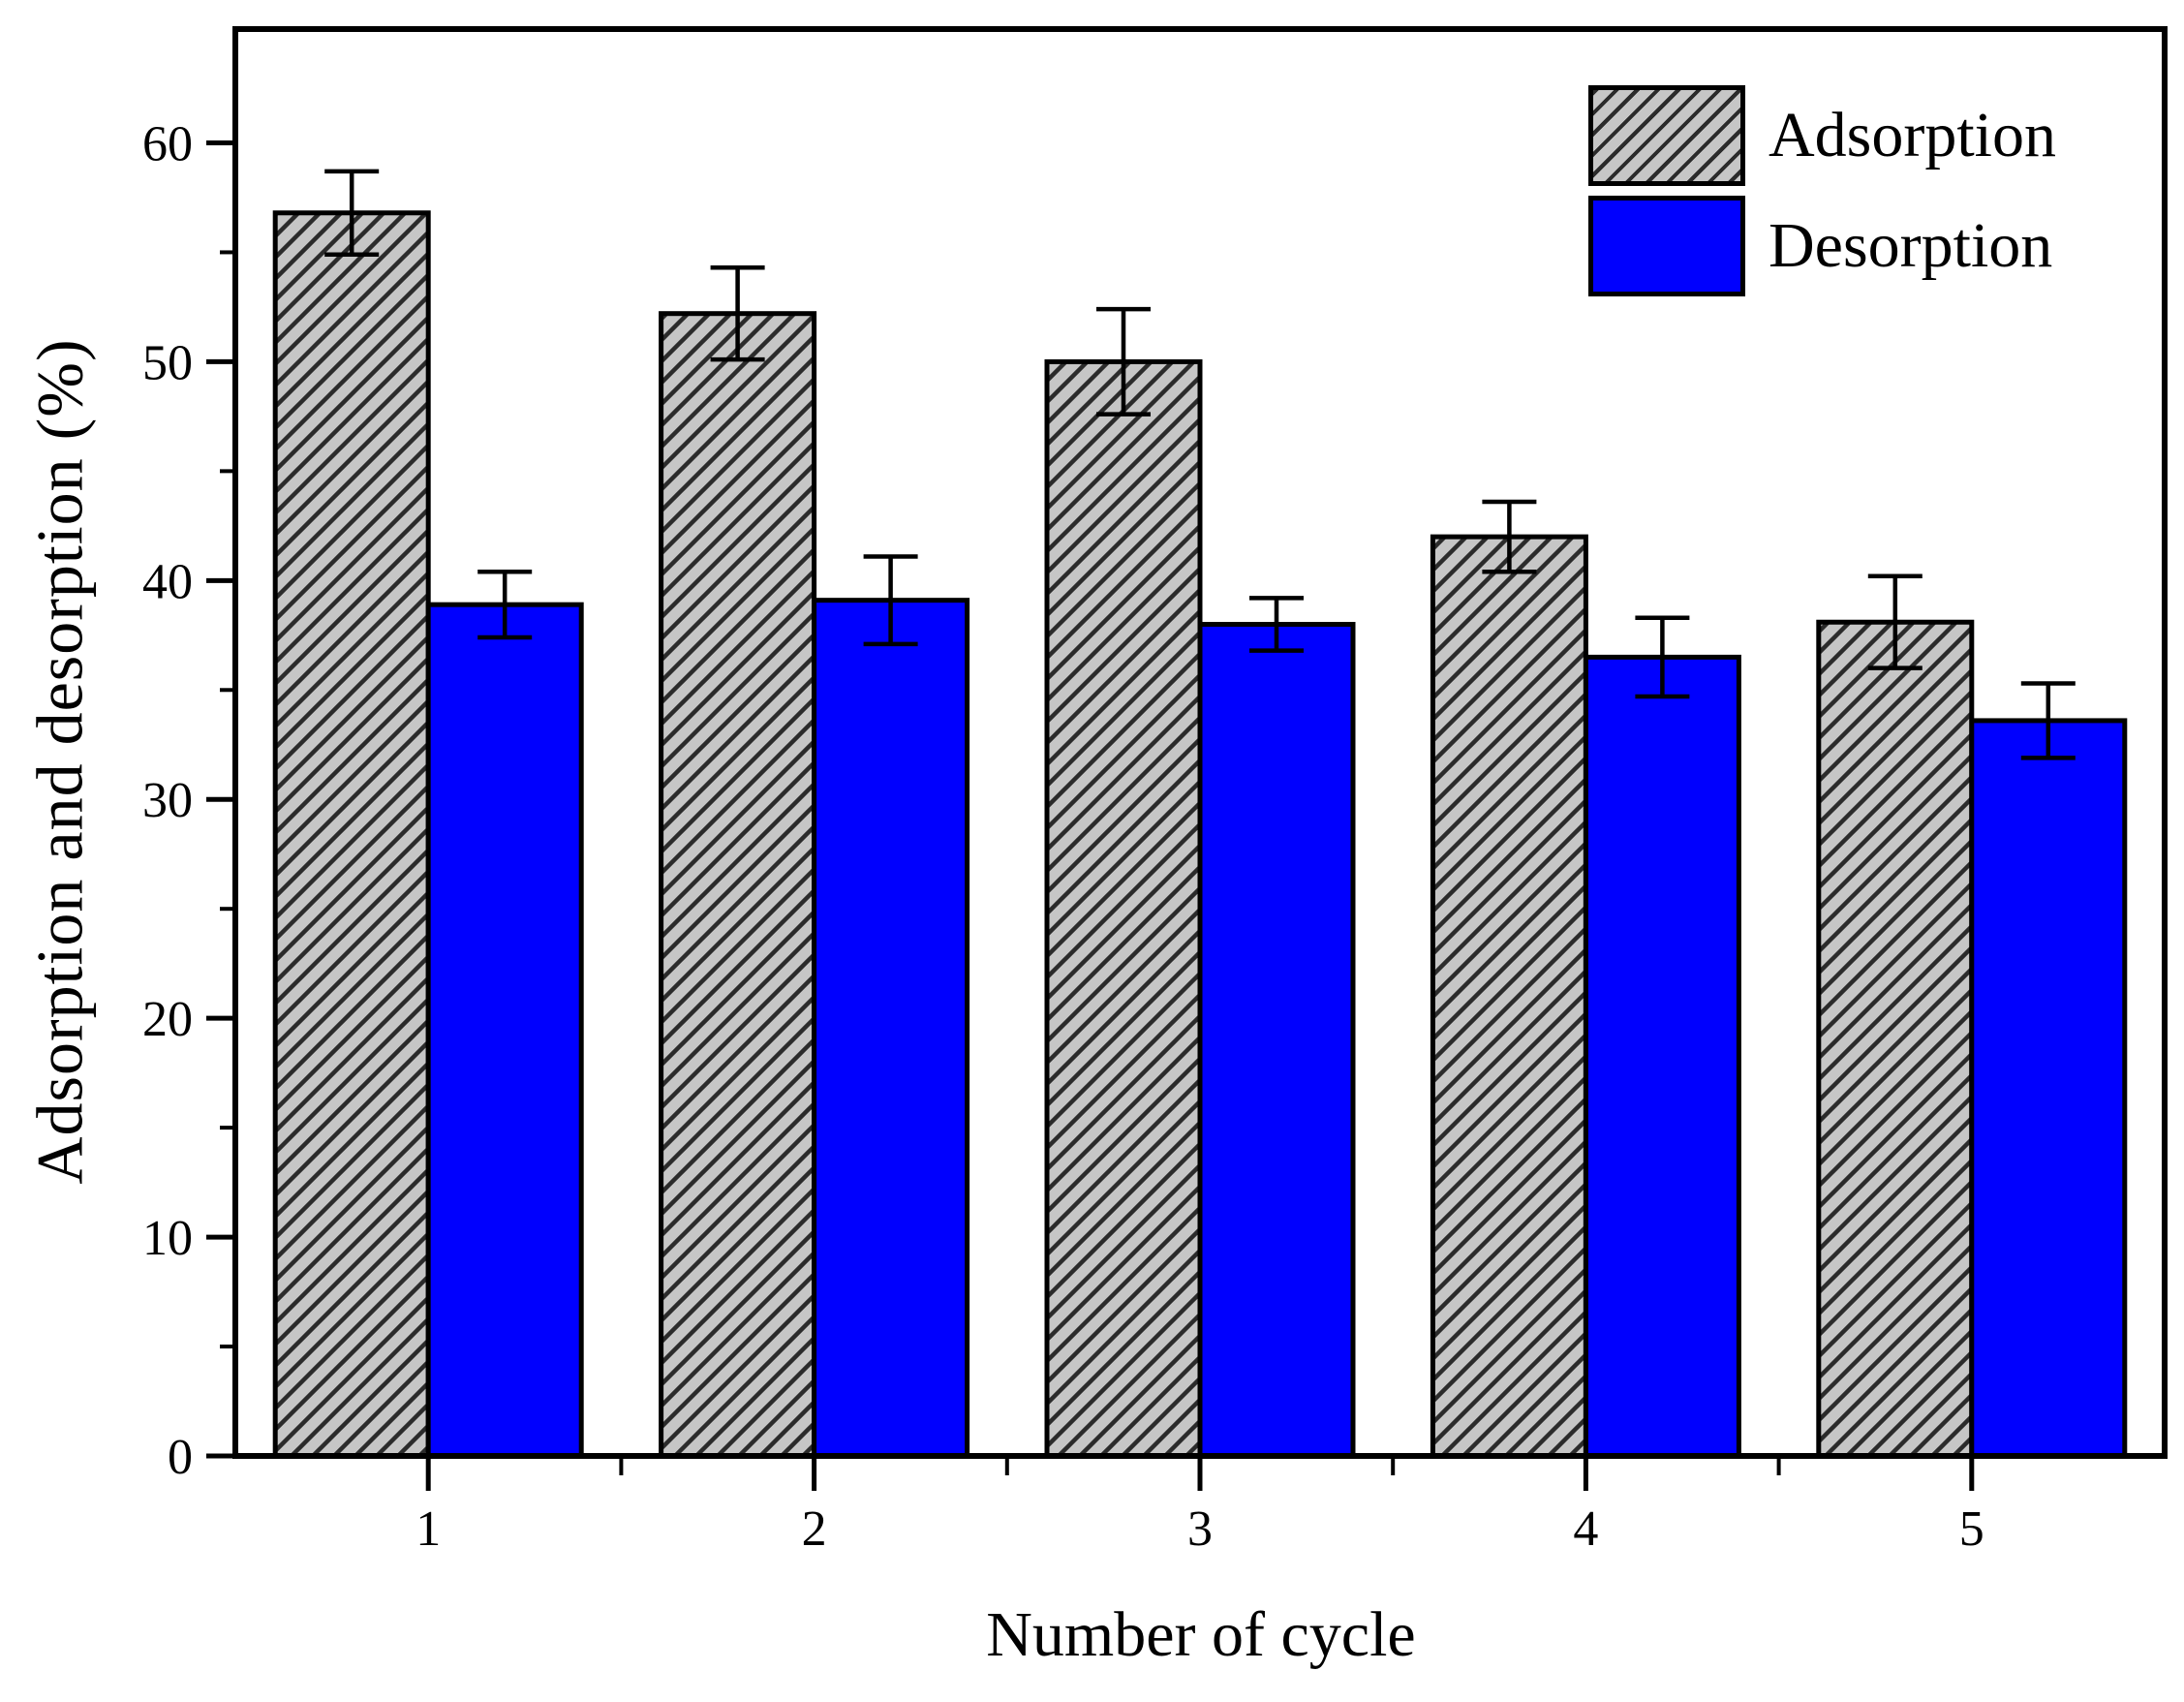 The image size is (2184, 1702). I want to click on legend-item-desorption: Desorption, so click(1822, 246).